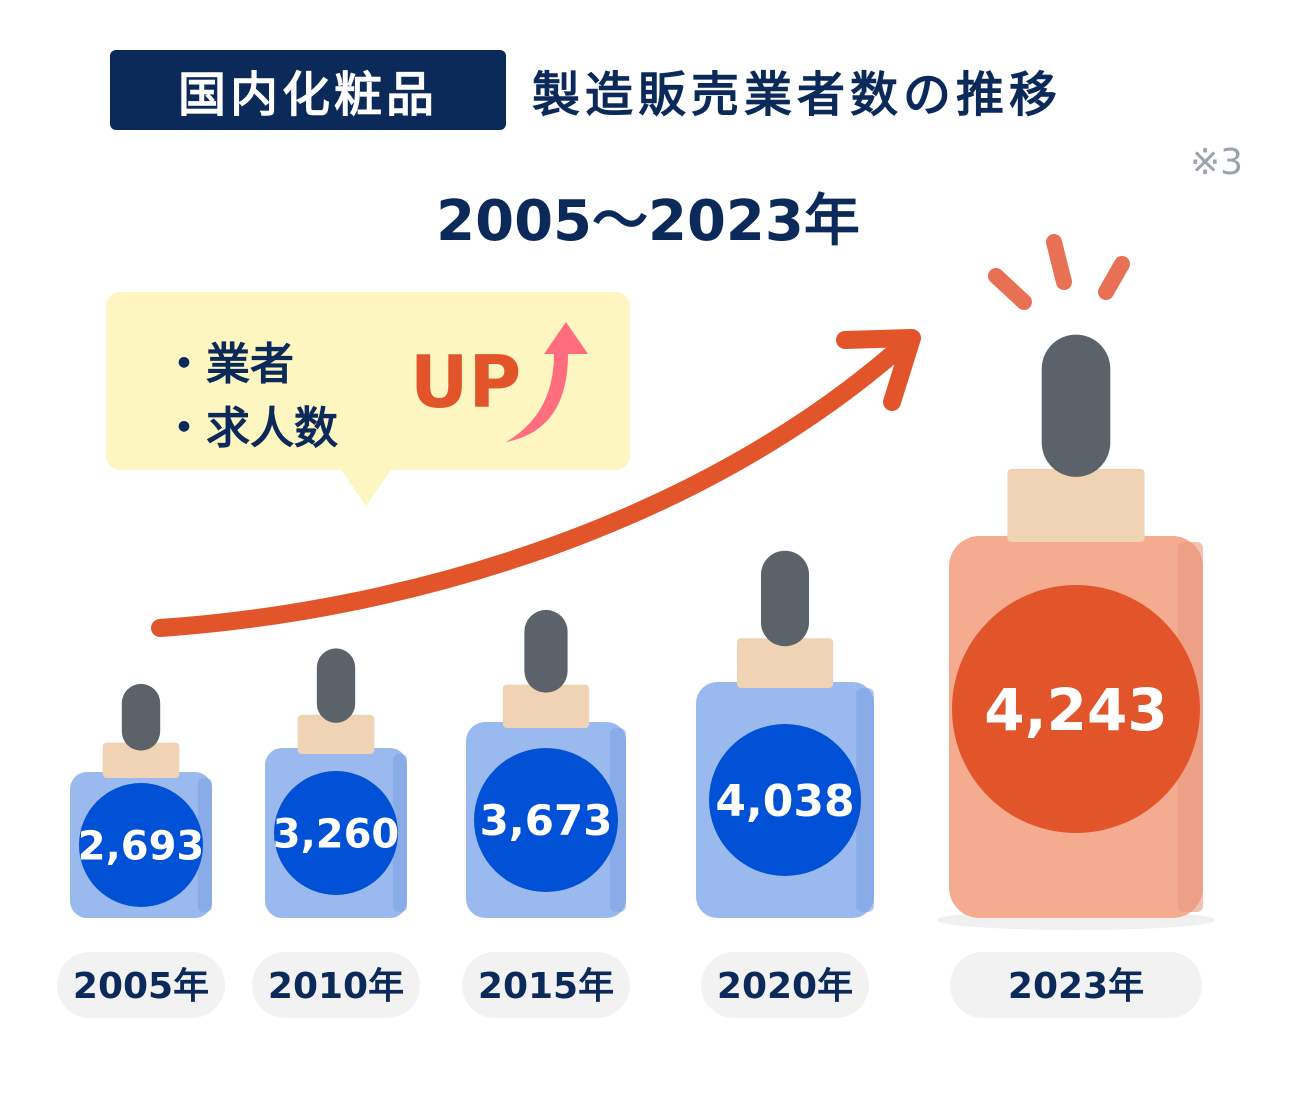 Image resolution: width=1296 pixels, height=1093 pixels. Describe the element at coordinates (368, 381) in the screenshot. I see `callout-bubble: ・業者 ・求人数 UP` at that location.